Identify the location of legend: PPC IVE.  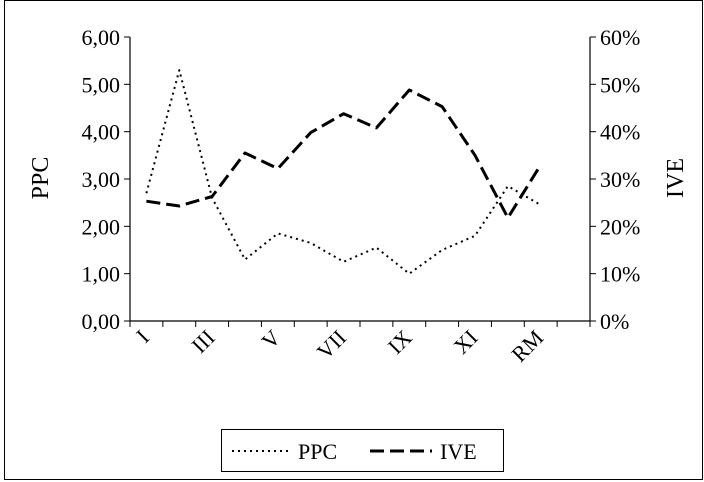
(362, 450).